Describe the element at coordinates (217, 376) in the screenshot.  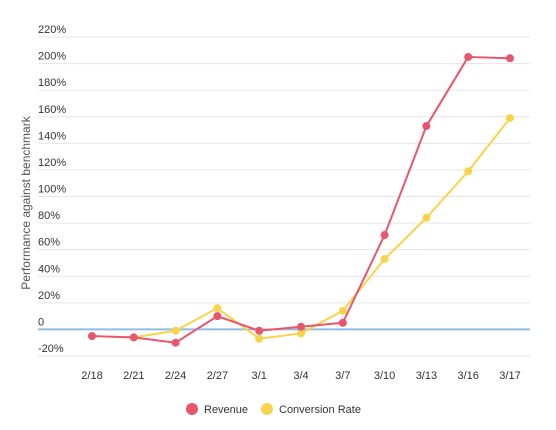
I see `x-tick-label: 2/27` at that location.